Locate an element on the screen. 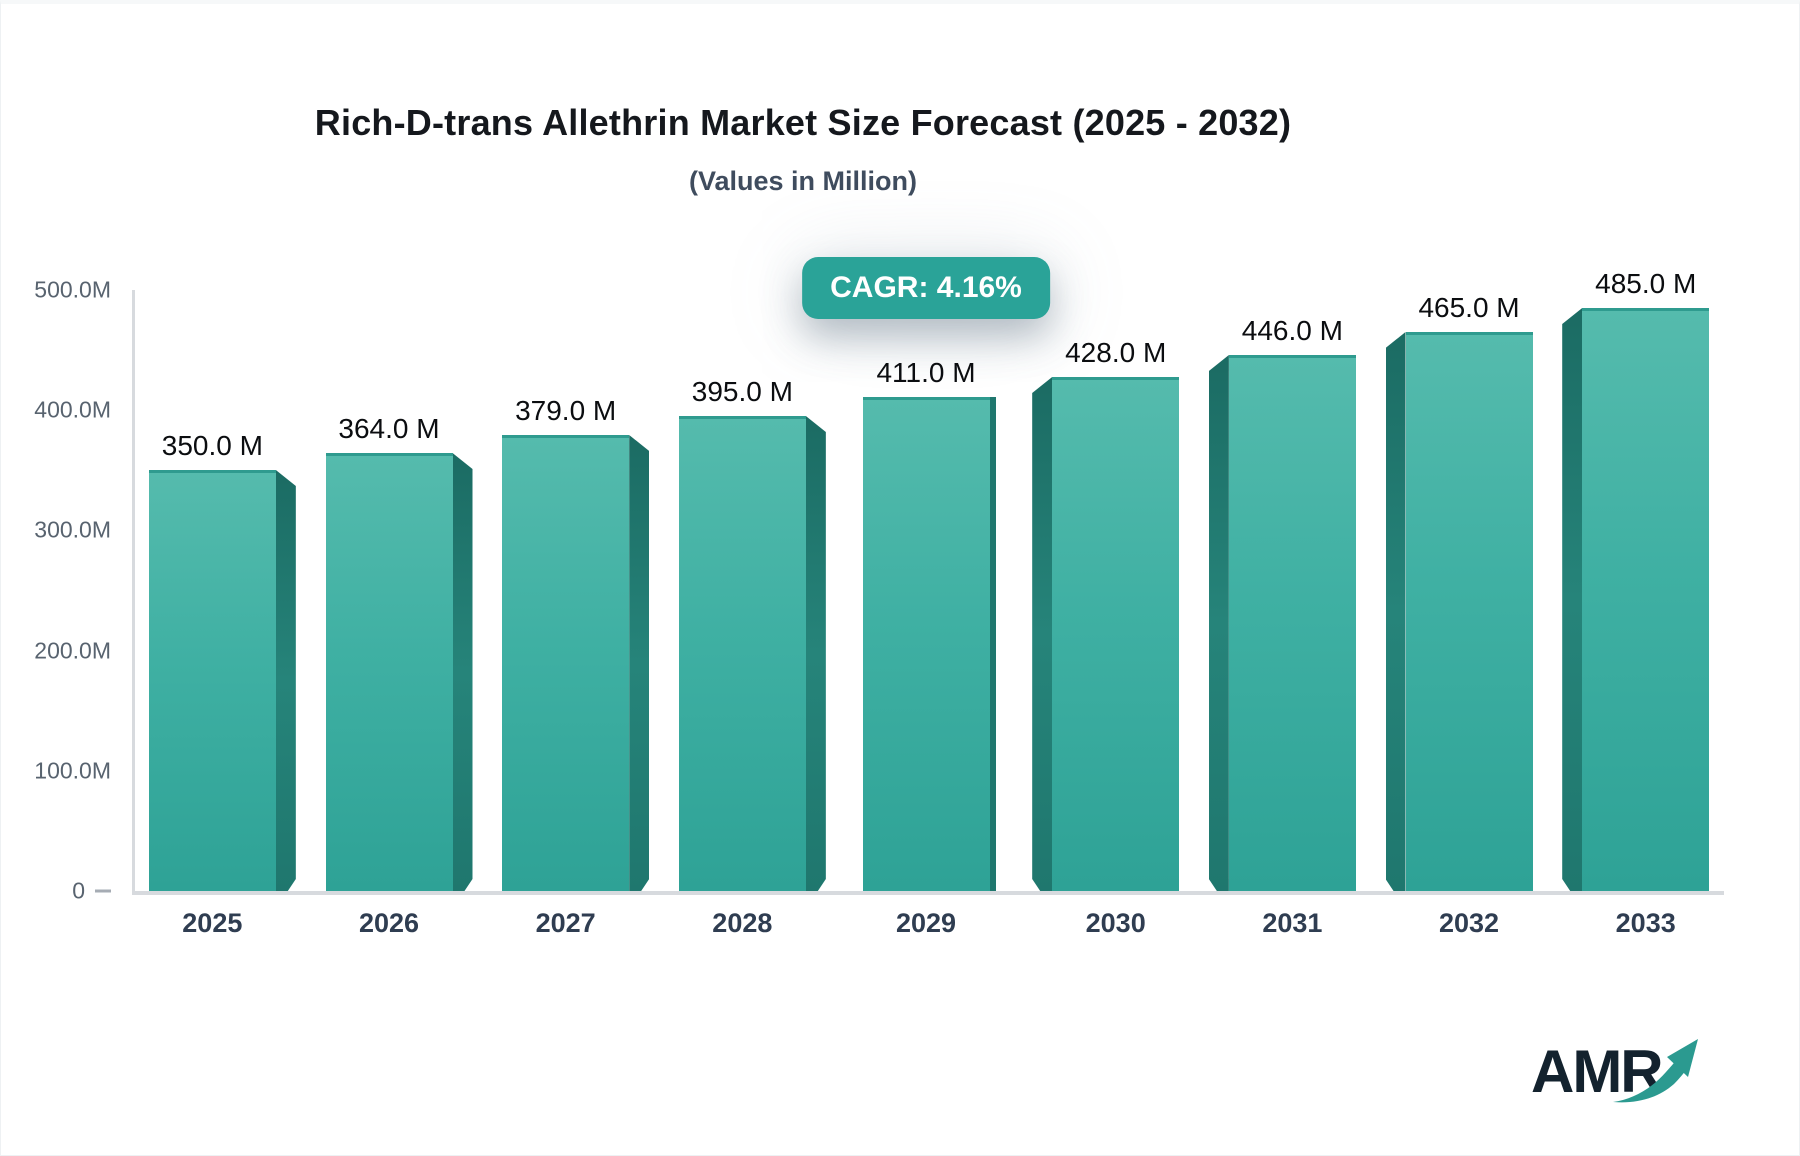 This screenshot has width=1800, height=1156. bar-face: 446.0 M 2031 is located at coordinates (1292, 626).